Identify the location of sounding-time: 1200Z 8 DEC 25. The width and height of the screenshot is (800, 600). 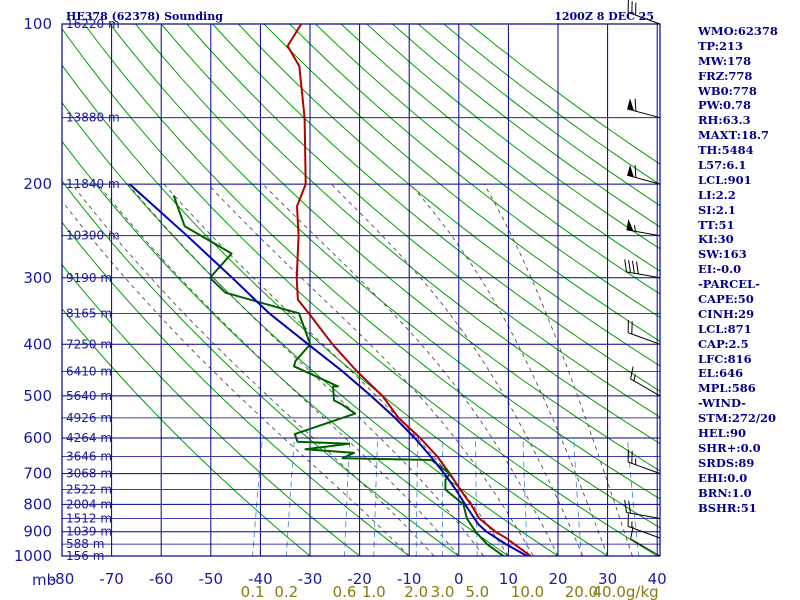
(604, 16).